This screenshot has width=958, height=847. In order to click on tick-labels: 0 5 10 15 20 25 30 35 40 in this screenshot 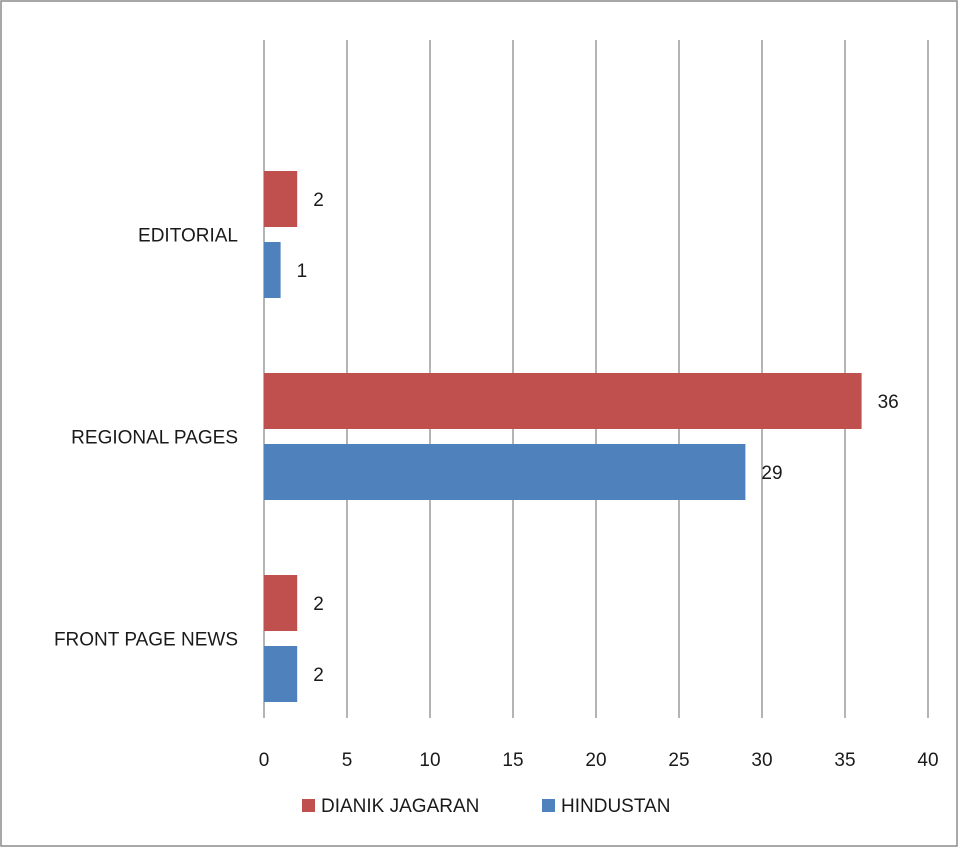, I will do `click(599, 760)`.